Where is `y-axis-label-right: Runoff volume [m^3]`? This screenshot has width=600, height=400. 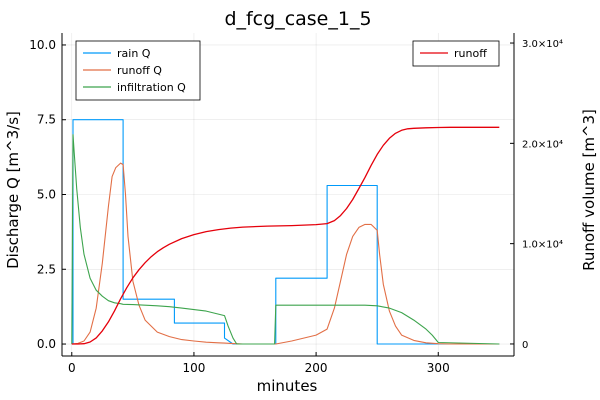
y-axis-label-right: Runoff volume [m^3] is located at coordinates (589, 190).